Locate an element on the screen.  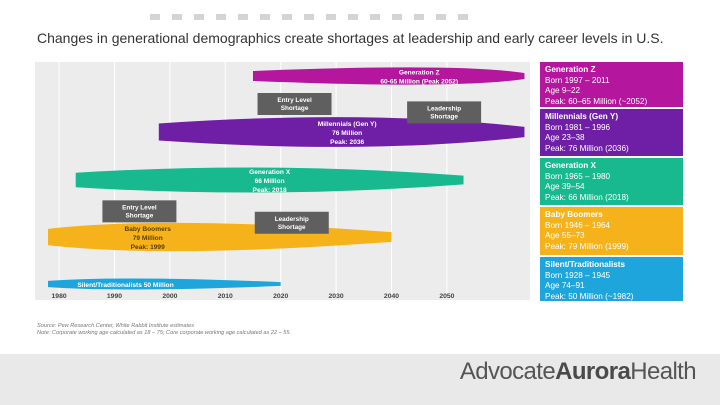
legend-panel-line: Peak: 66 Million (2018) is located at coordinates (587, 197).